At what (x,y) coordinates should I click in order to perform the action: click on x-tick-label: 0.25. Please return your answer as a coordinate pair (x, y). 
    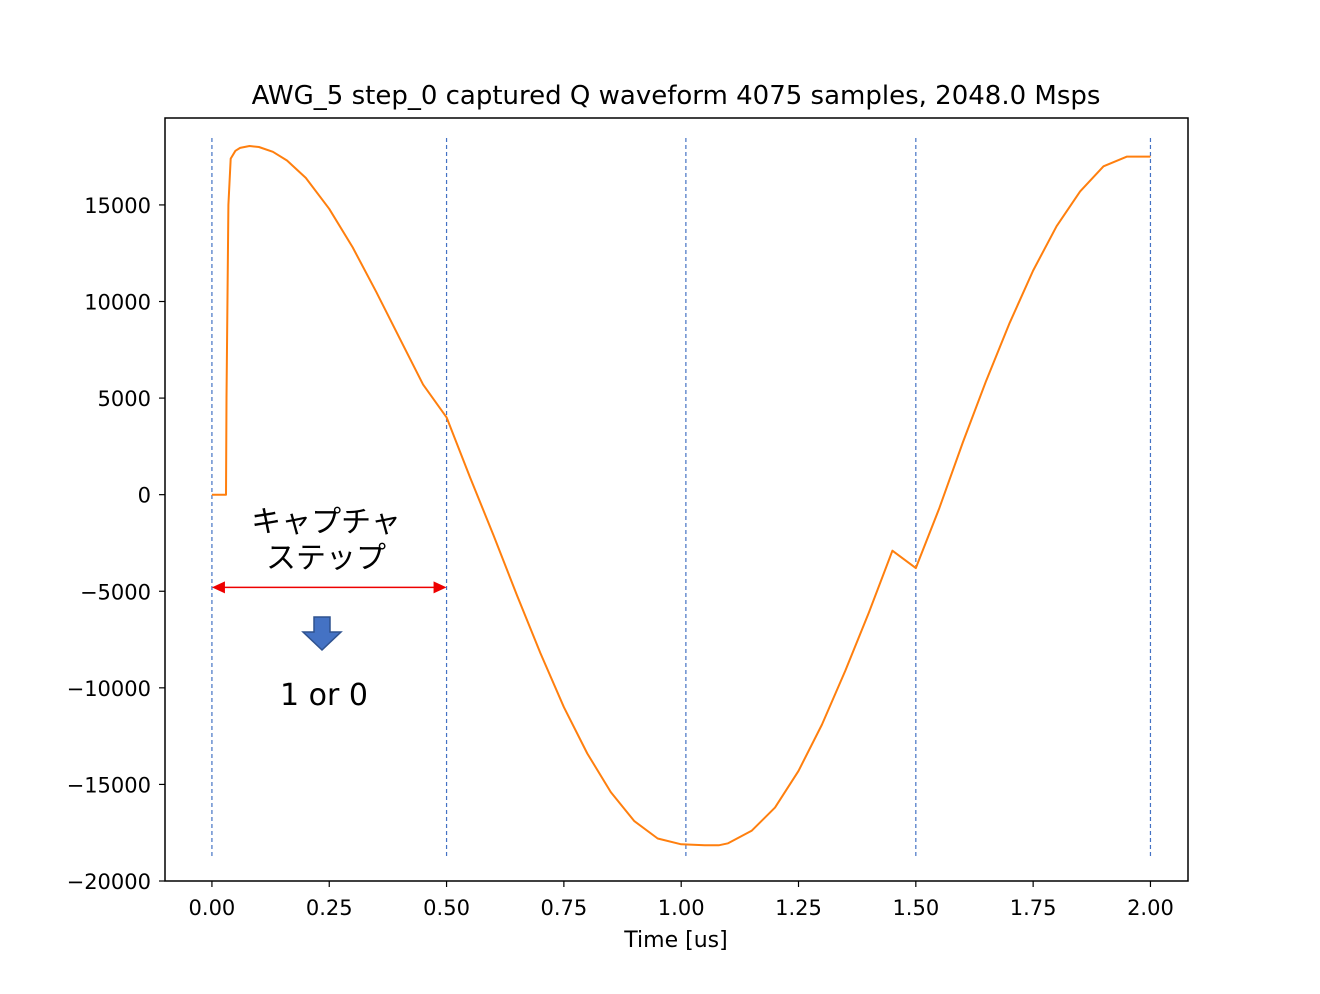
    Looking at the image, I should click on (329, 908).